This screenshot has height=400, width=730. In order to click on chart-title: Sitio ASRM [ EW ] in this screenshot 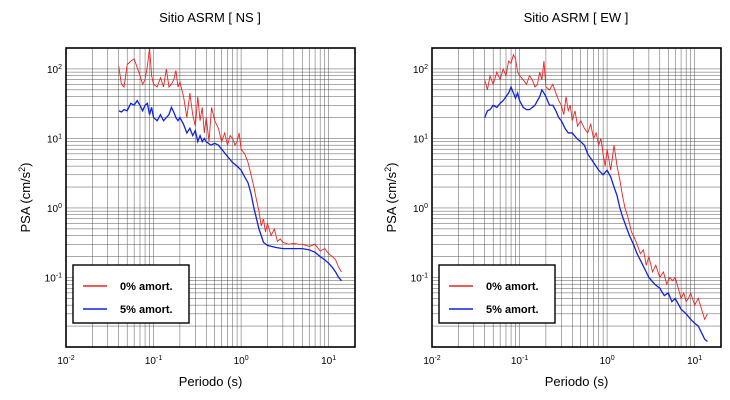, I will do `click(576, 17)`.